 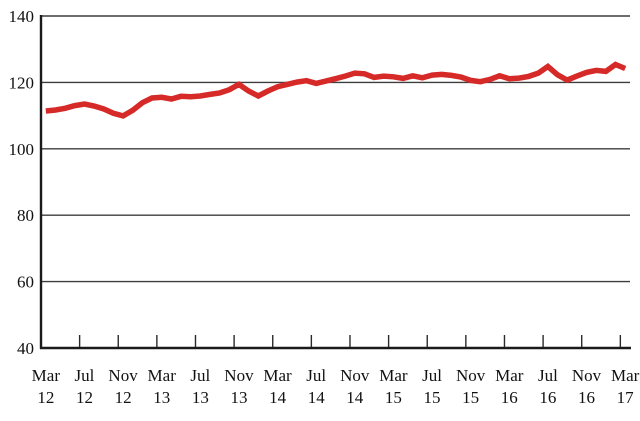 What do you see at coordinates (22, 149) in the screenshot?
I see `y-axis-tick-label: 100` at bounding box center [22, 149].